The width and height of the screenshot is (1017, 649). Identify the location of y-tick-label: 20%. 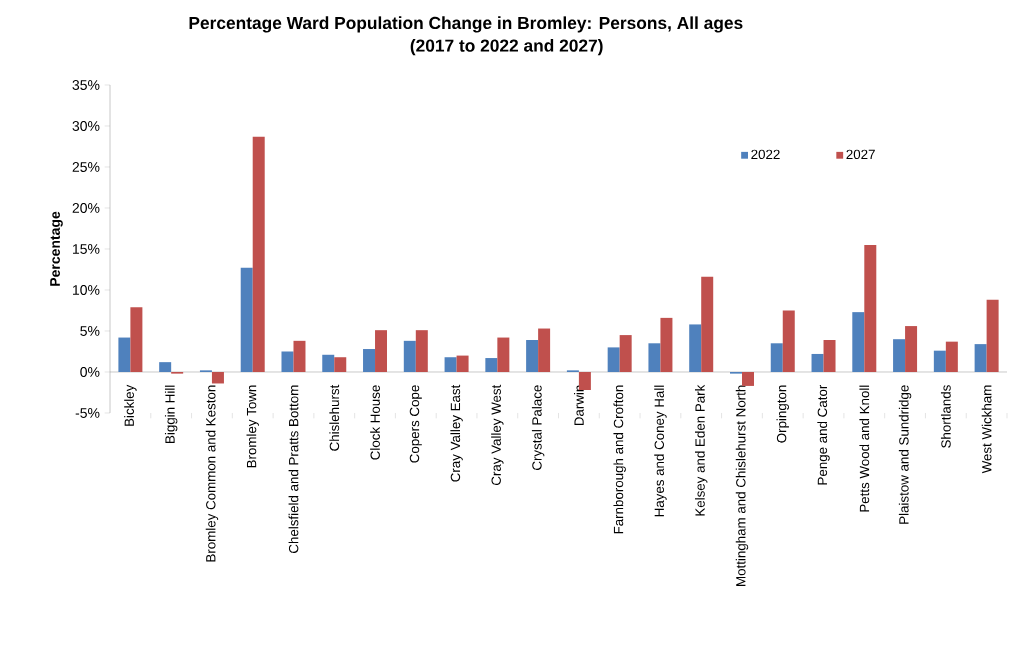
(86, 208).